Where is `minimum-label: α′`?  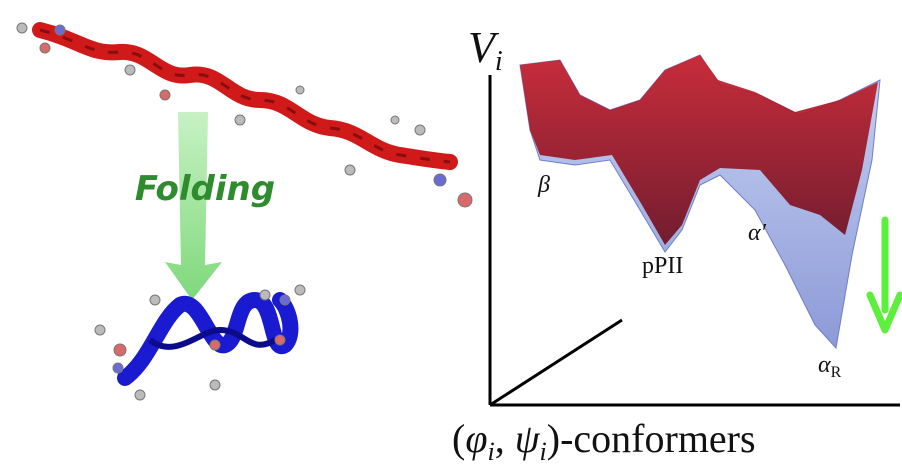
minimum-label: α′ is located at coordinates (757, 233).